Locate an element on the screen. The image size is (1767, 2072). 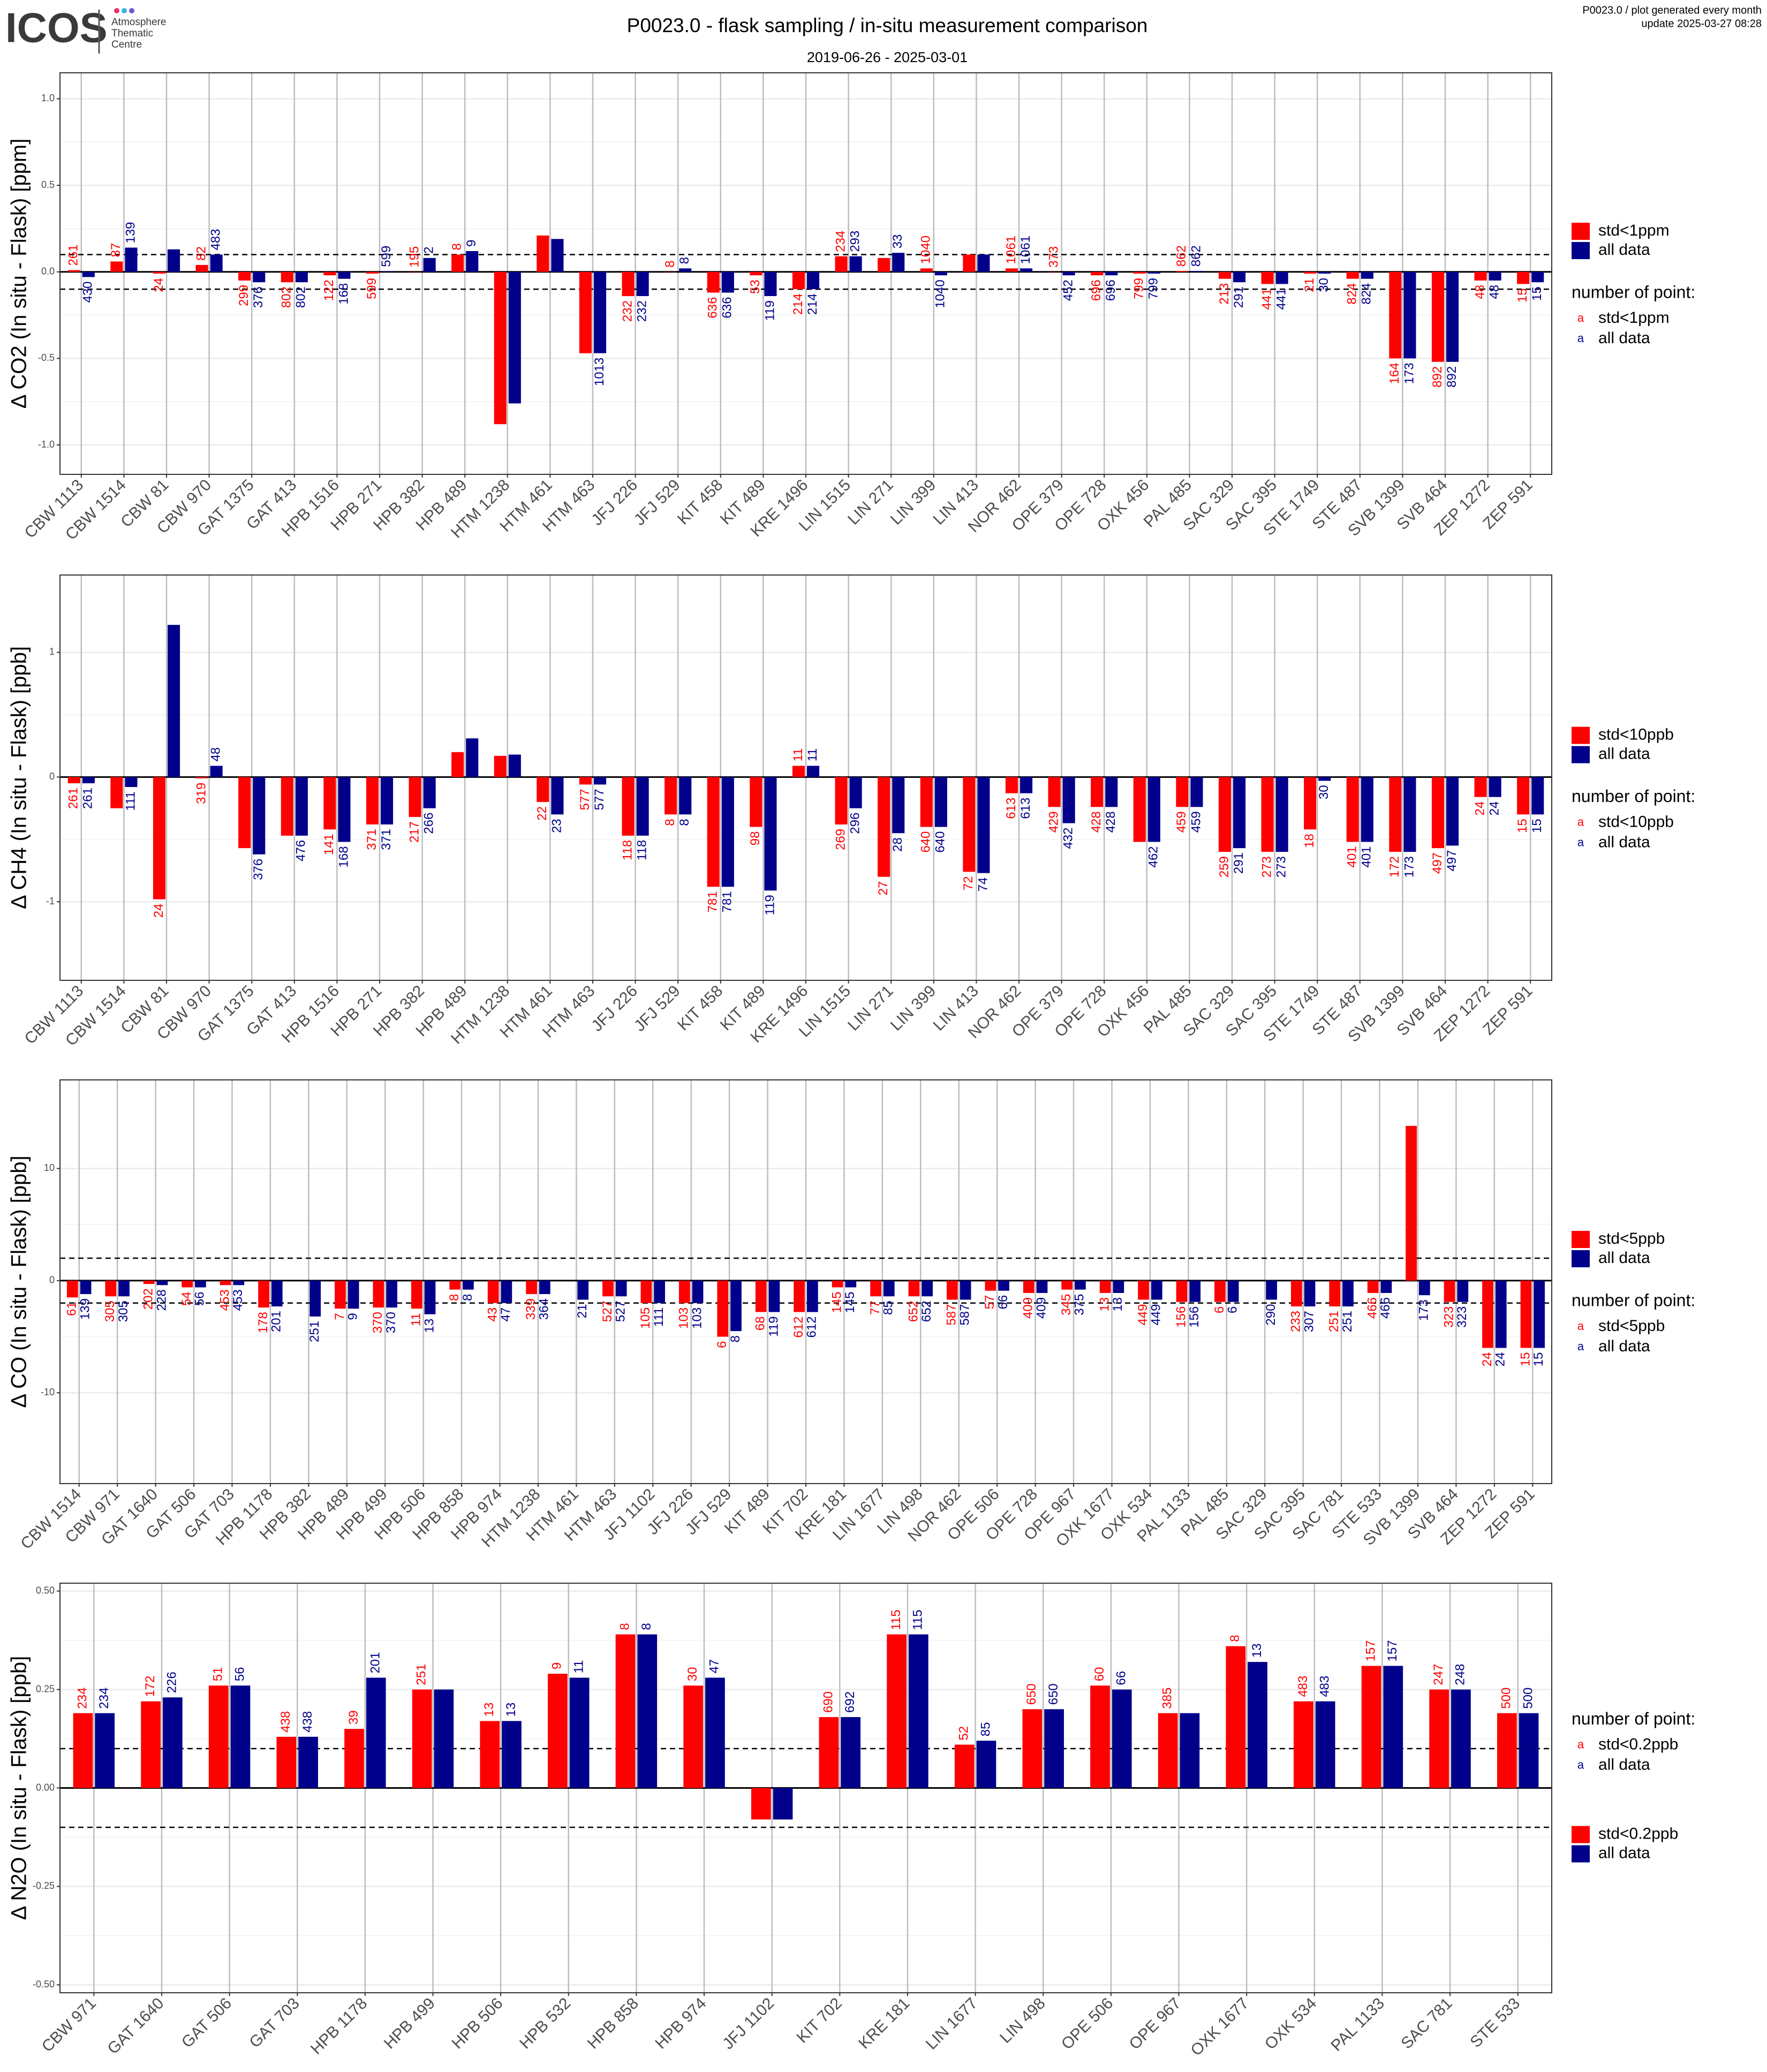
x-tick-label: GAT 703 is located at coordinates (274, 2023).